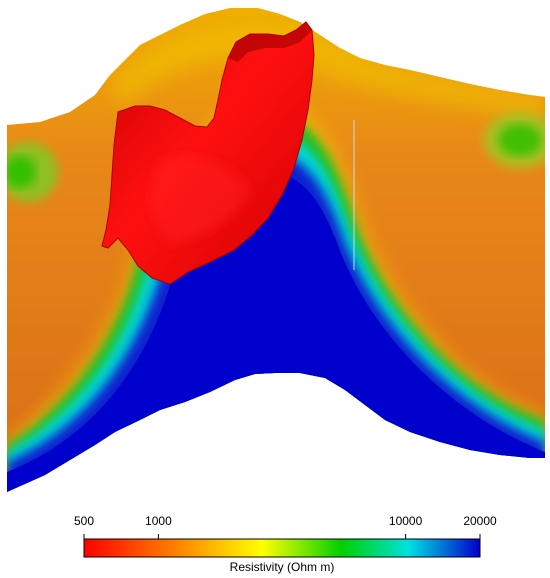  Describe the element at coordinates (480, 521) in the screenshot. I see `colorbar-tick-label-3: 20000` at that location.